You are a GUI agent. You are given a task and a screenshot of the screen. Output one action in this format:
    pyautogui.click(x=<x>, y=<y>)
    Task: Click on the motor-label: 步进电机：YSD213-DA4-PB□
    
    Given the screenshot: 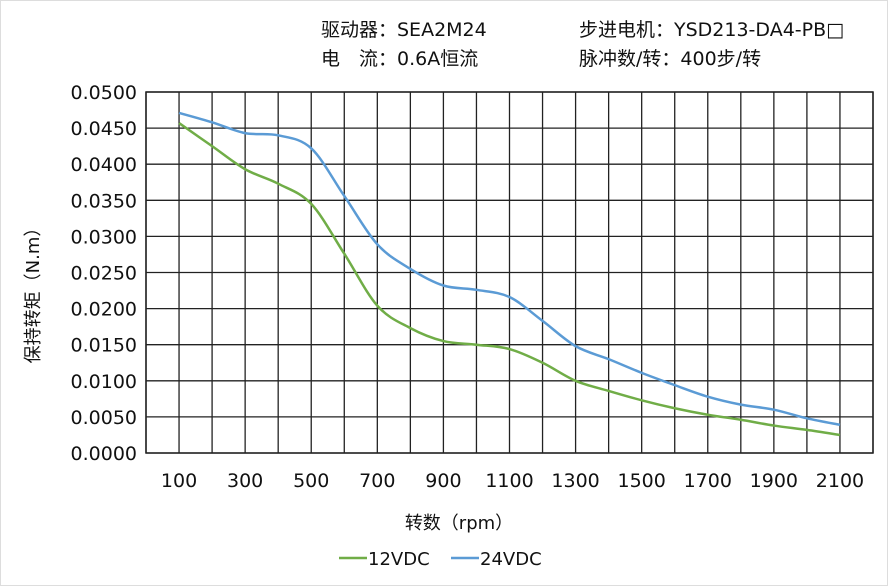 What is the action you would take?
    pyautogui.click(x=712, y=30)
    